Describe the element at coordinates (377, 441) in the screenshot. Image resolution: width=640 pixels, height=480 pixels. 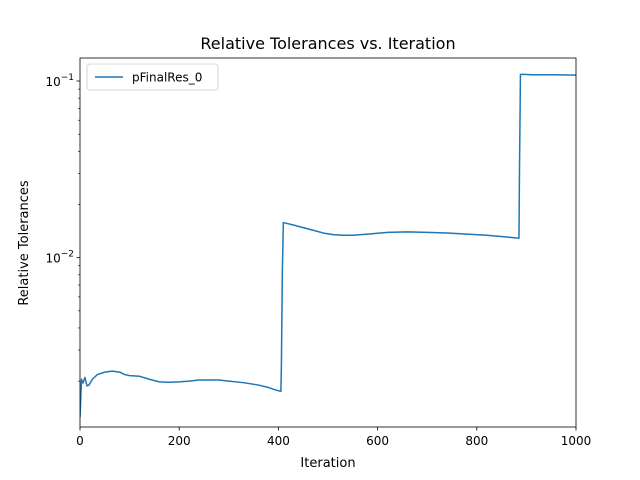
I see `x-tick-label-3: 600` at that location.